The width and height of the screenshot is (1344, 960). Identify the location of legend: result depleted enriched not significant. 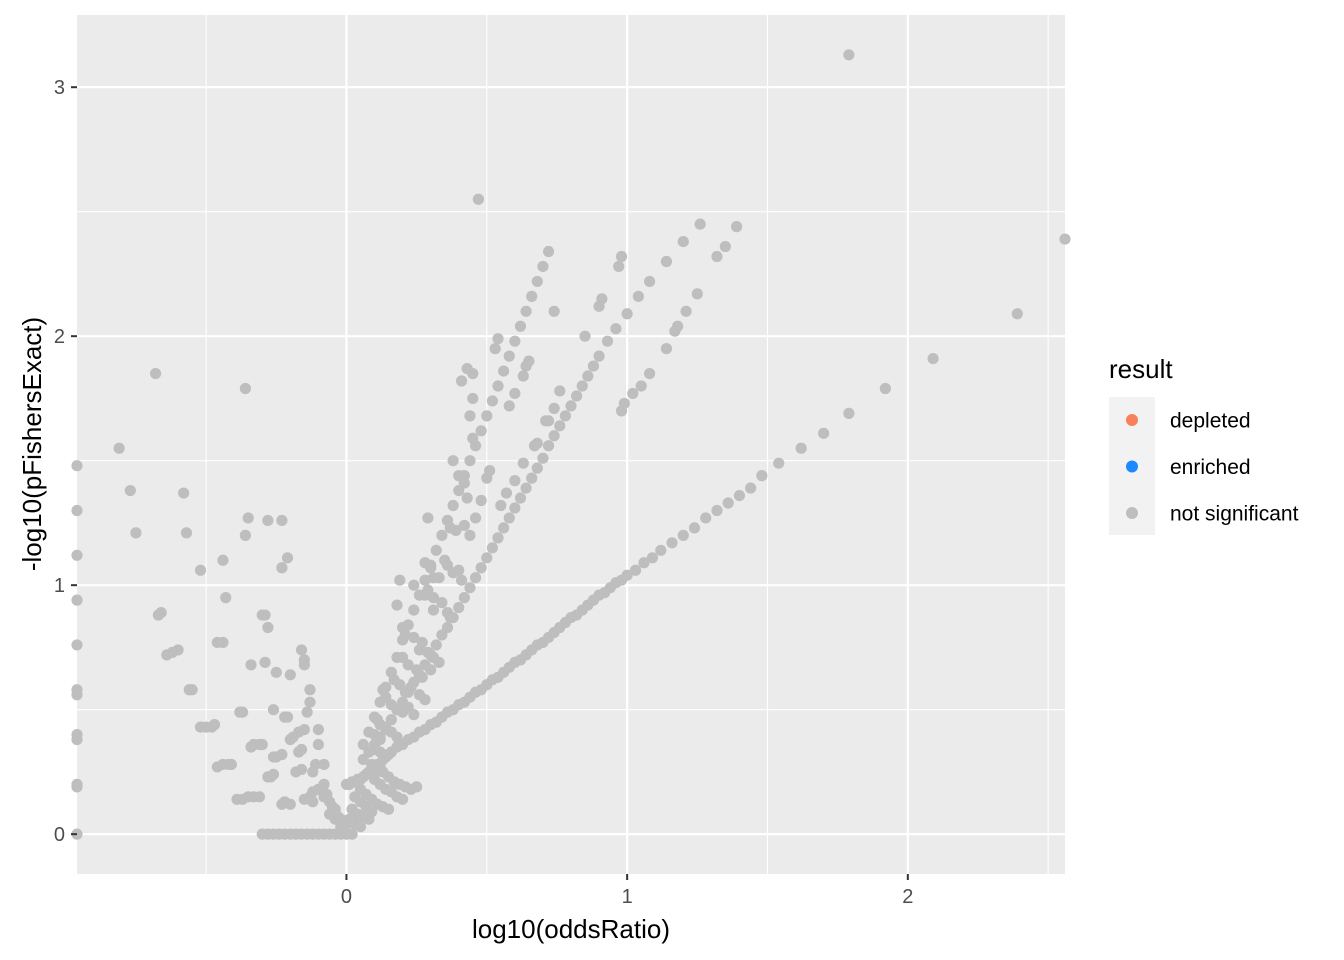
(1204, 444).